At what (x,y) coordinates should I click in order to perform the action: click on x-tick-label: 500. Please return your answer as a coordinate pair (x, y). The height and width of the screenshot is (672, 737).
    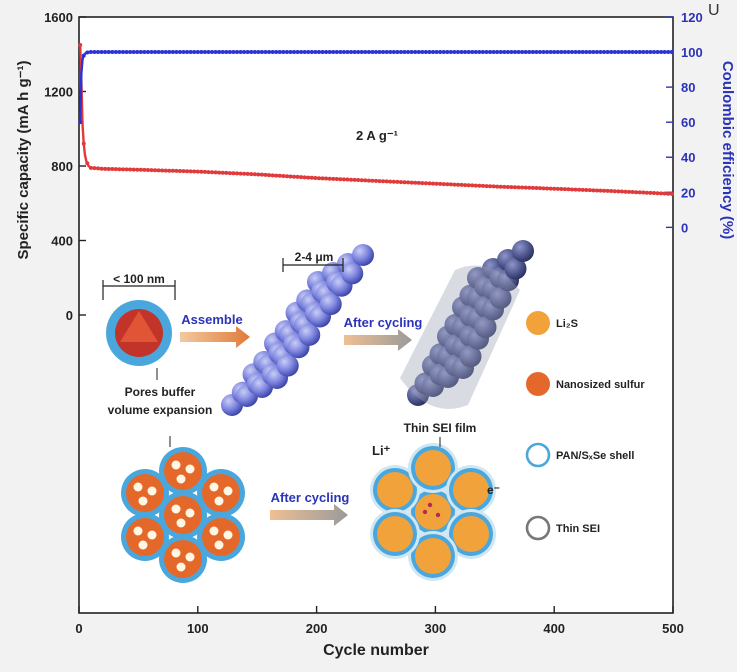
    Looking at the image, I should click on (673, 628).